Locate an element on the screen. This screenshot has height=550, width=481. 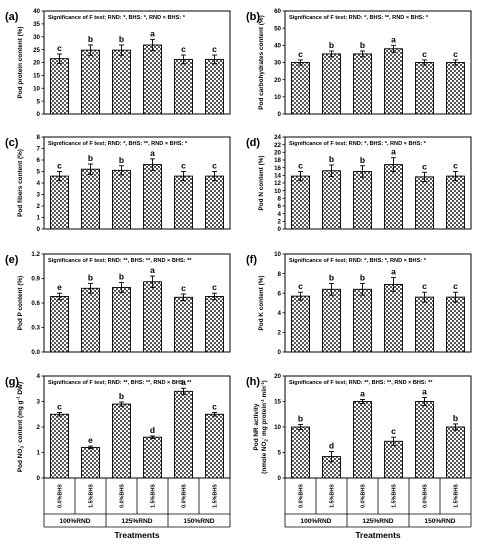
y-axis-label-line1: Pod NR activity is located at coordinates (256, 426).